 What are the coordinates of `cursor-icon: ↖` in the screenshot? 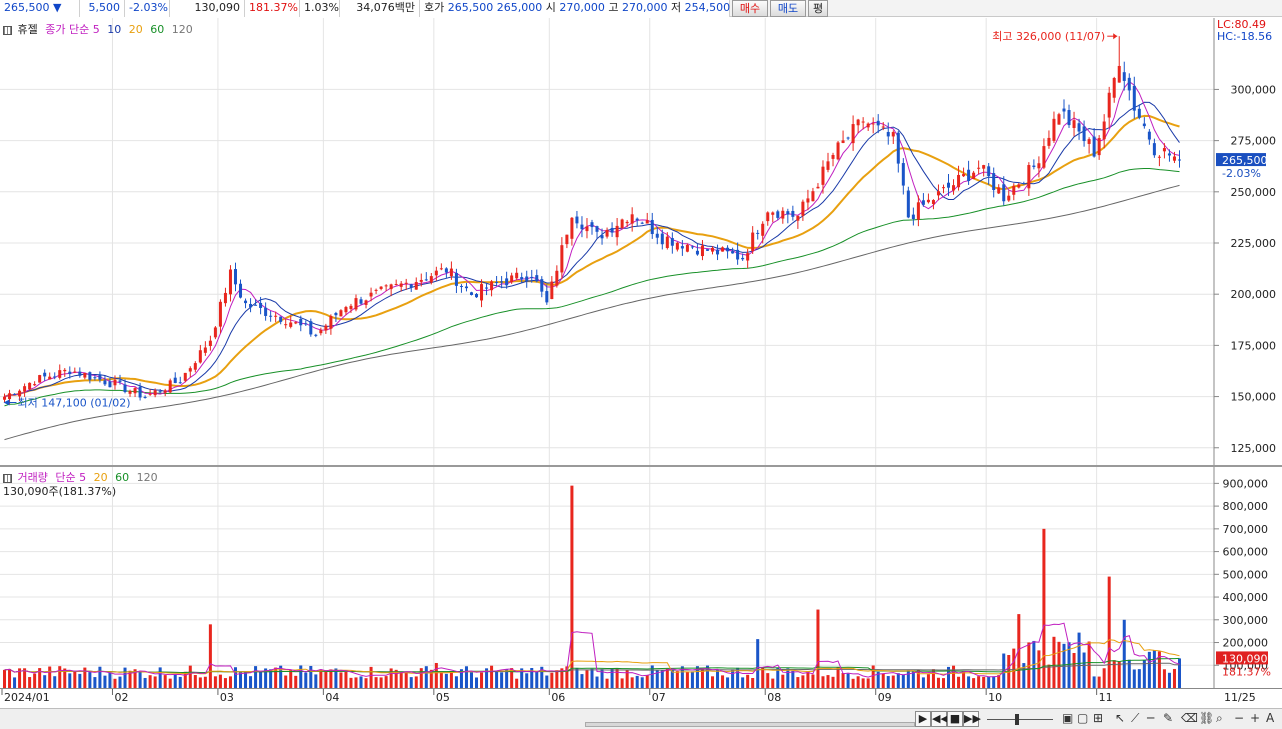 It's located at (1120, 718).